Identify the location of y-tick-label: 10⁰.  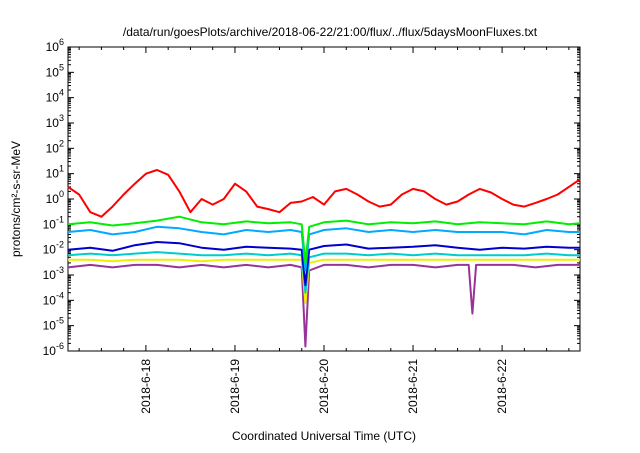
(55, 197).